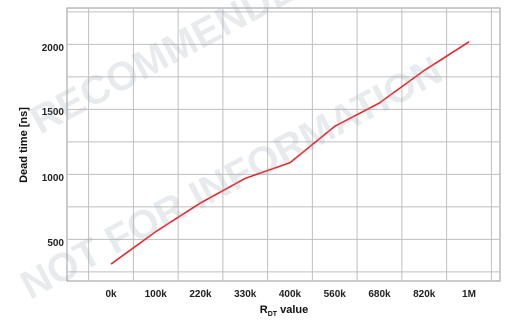  Describe the element at coordinates (424, 294) in the screenshot. I see `x-tick-label: 820k` at that location.